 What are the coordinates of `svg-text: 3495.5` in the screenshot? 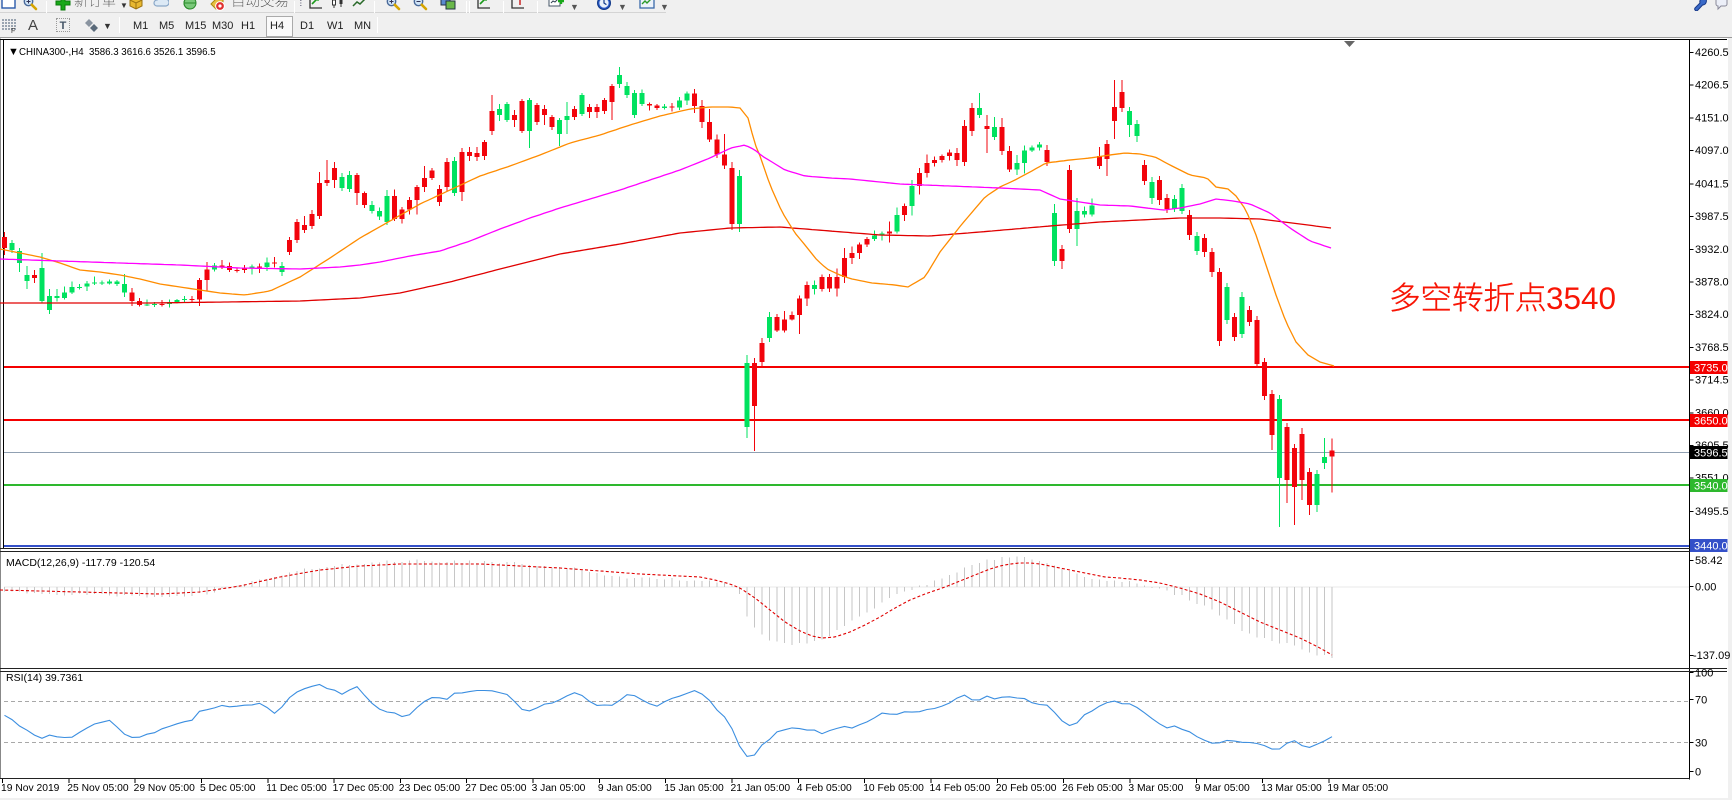 It's located at (1712, 512).